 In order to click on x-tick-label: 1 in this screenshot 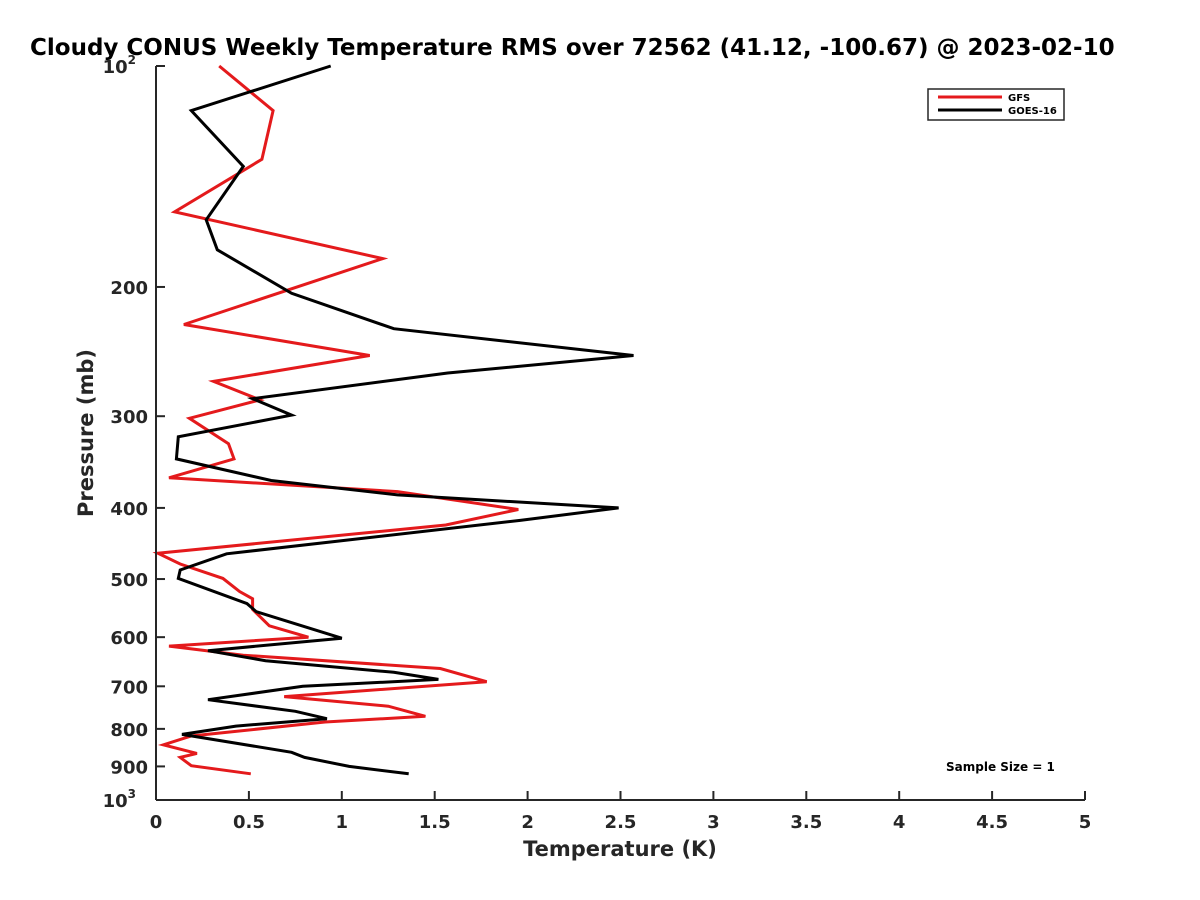, I will do `click(342, 822)`.